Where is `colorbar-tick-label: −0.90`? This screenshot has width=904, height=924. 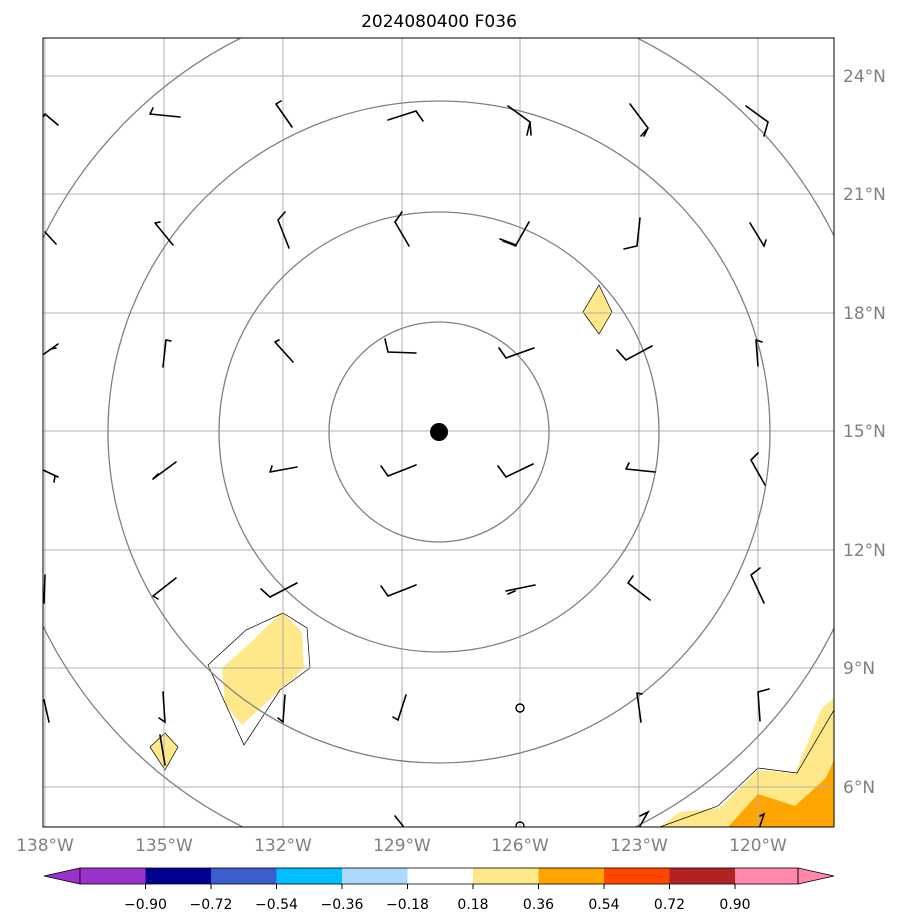 colorbar-tick-label: −0.90 is located at coordinates (145, 905).